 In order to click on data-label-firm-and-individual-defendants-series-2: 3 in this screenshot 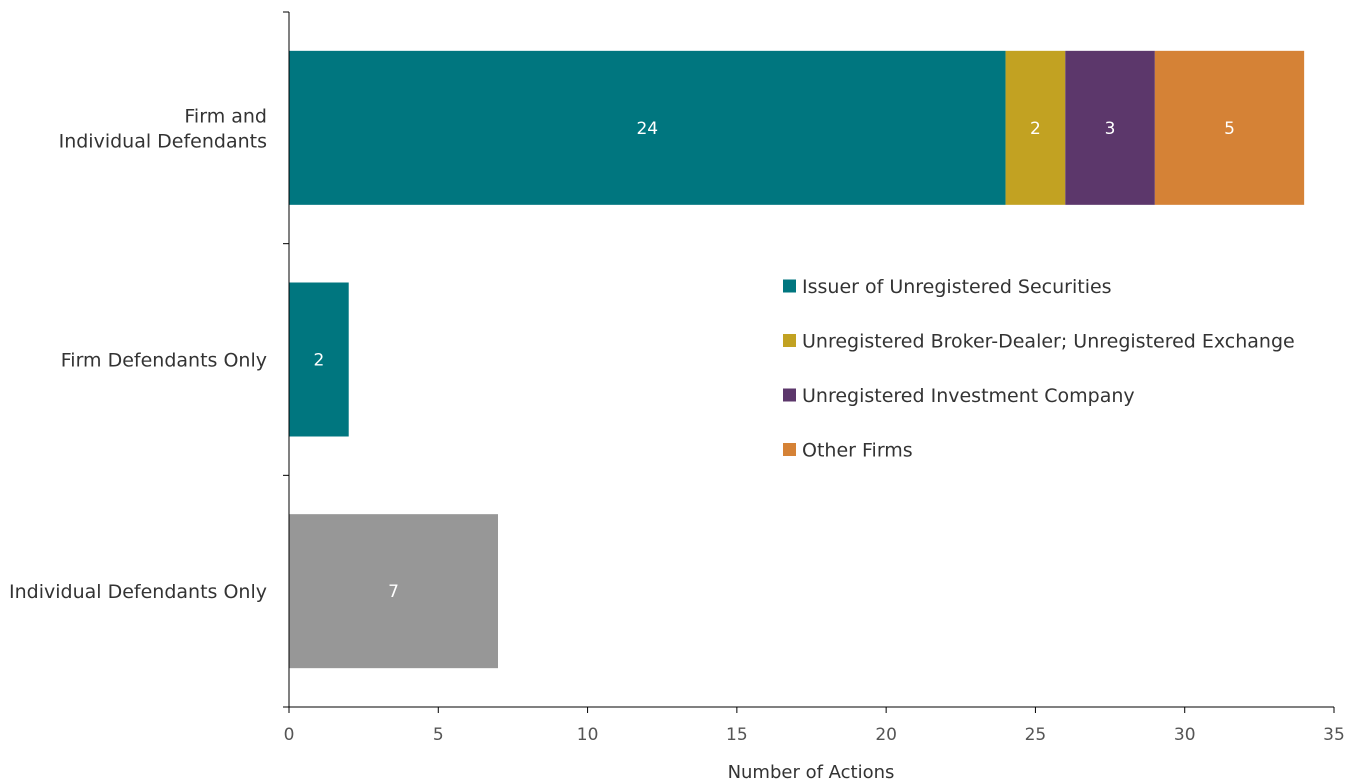, I will do `click(1110, 129)`.